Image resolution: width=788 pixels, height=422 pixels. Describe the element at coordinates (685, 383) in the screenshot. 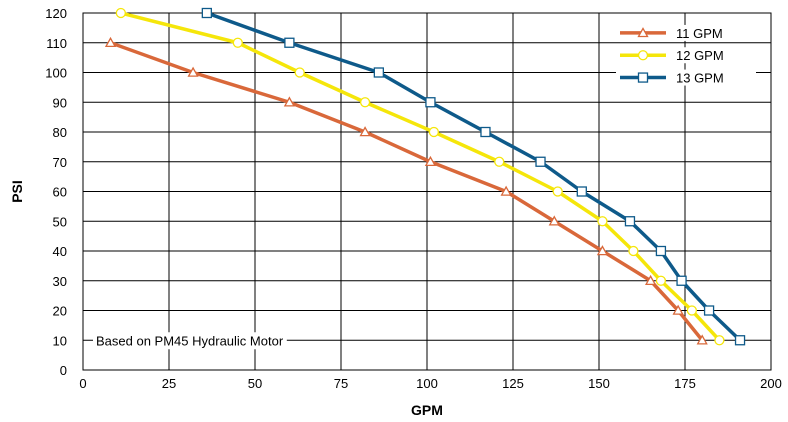

I see `x-tick-label: 175` at that location.